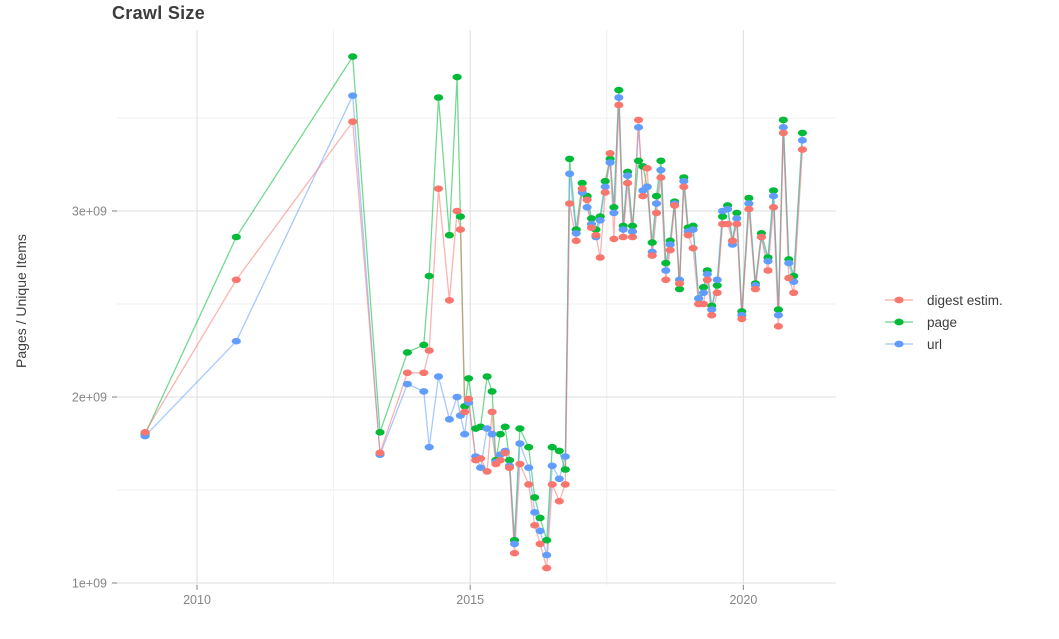  I want to click on legend-item-url: url, so click(943, 344).